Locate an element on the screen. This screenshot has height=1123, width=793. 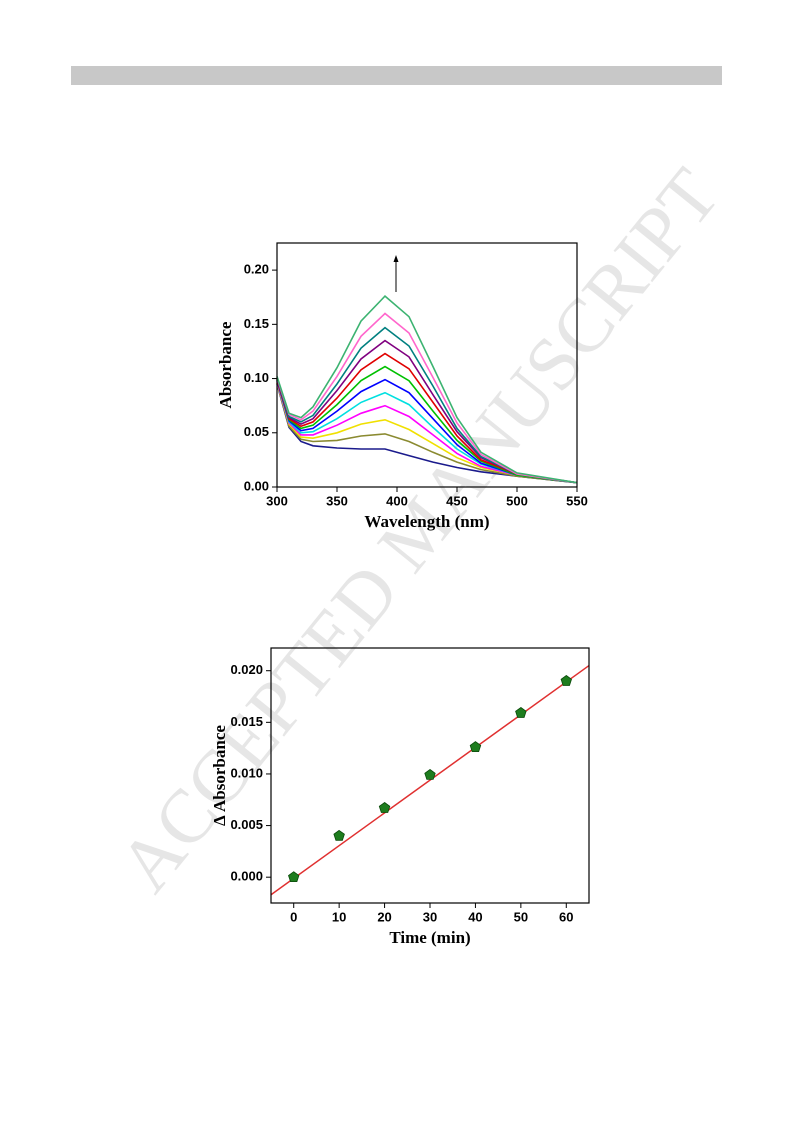
y-tick-label: 0.00 is located at coordinates (256, 485).